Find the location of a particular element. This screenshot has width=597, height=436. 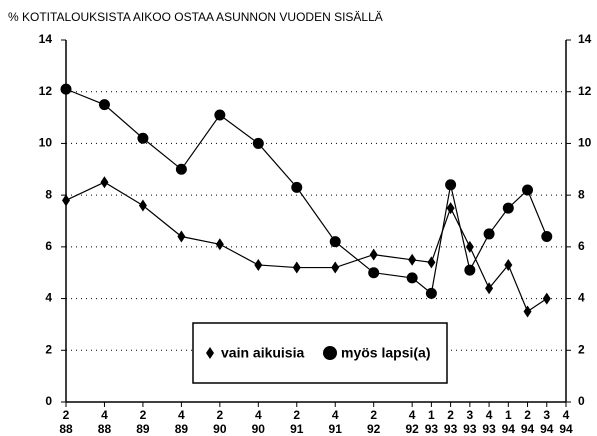

y2-tick-label: 10 is located at coordinates (585, 143).